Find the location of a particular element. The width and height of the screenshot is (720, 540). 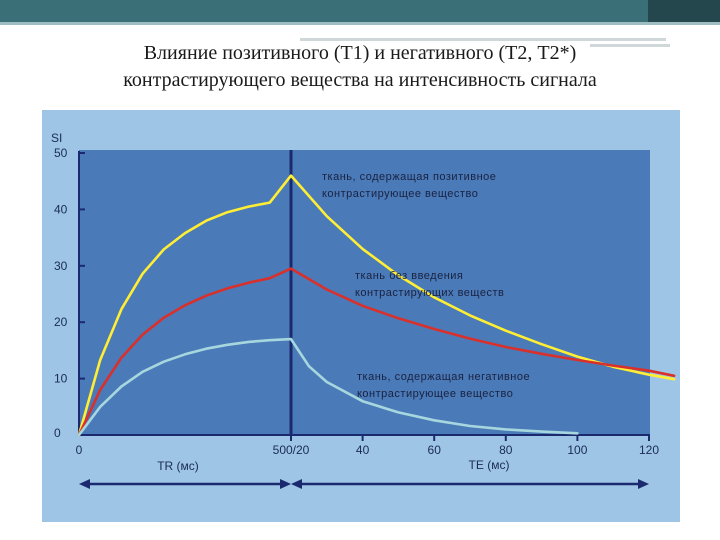

y-tick-label: 20 is located at coordinates (61, 322).